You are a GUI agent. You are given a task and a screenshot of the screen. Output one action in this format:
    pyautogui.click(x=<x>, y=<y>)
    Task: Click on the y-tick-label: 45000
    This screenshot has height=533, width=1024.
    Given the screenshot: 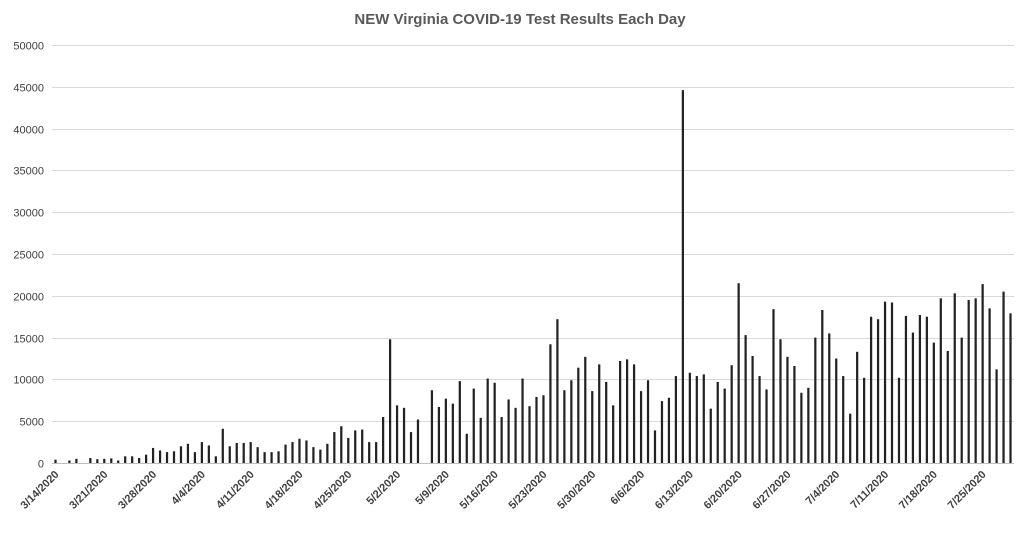 What is the action you would take?
    pyautogui.click(x=28, y=89)
    